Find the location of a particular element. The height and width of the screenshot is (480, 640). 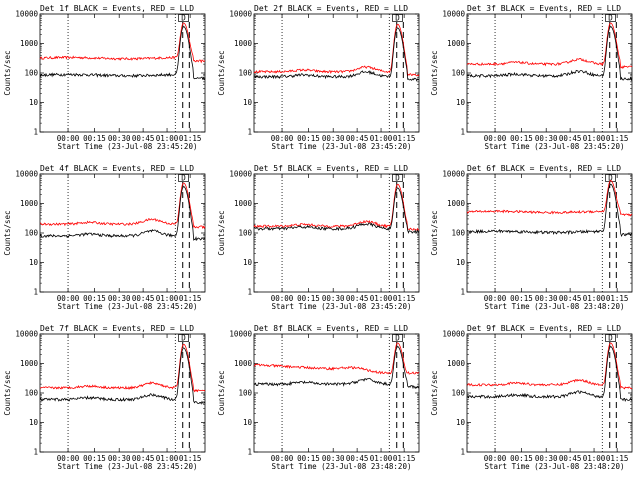

x-axis-label: Start Time (23-Jul-08 23:48:20) is located at coordinates (555, 306).